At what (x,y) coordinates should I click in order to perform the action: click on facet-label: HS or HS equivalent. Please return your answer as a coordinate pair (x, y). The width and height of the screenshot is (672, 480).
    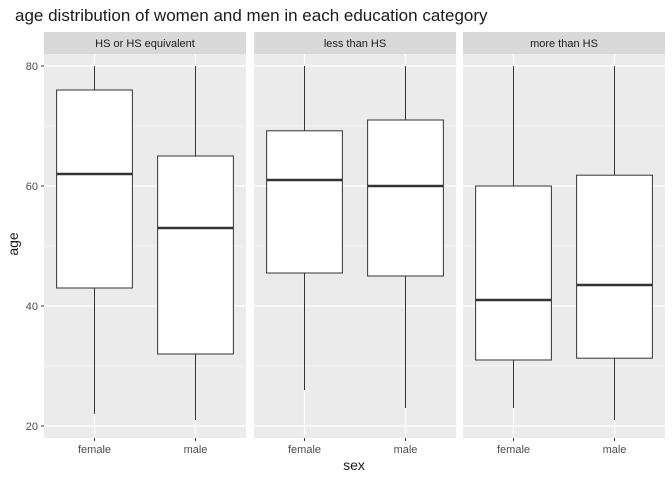
    Looking at the image, I should click on (145, 44).